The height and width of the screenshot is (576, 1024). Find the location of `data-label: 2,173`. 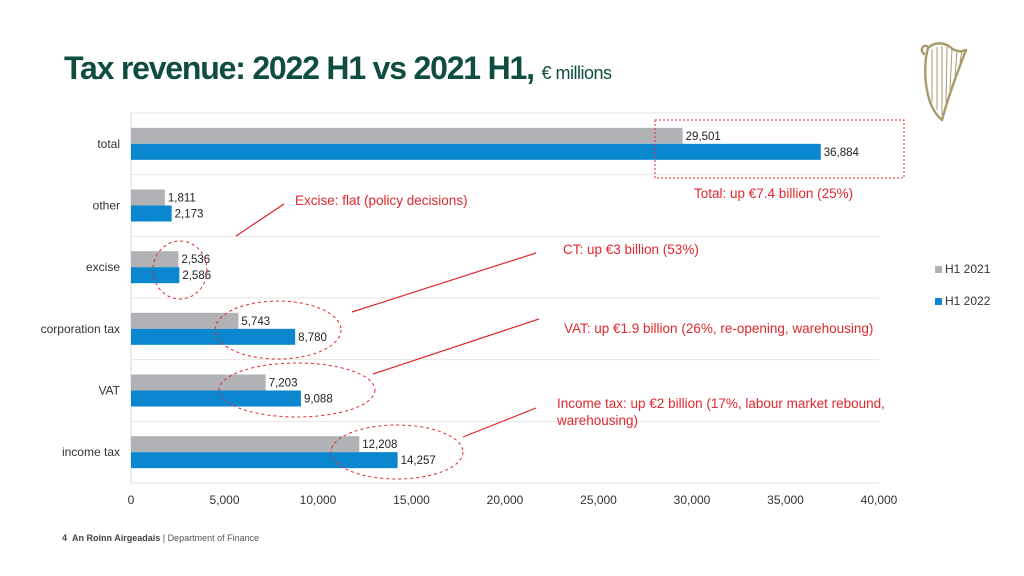

data-label: 2,173 is located at coordinates (189, 215).